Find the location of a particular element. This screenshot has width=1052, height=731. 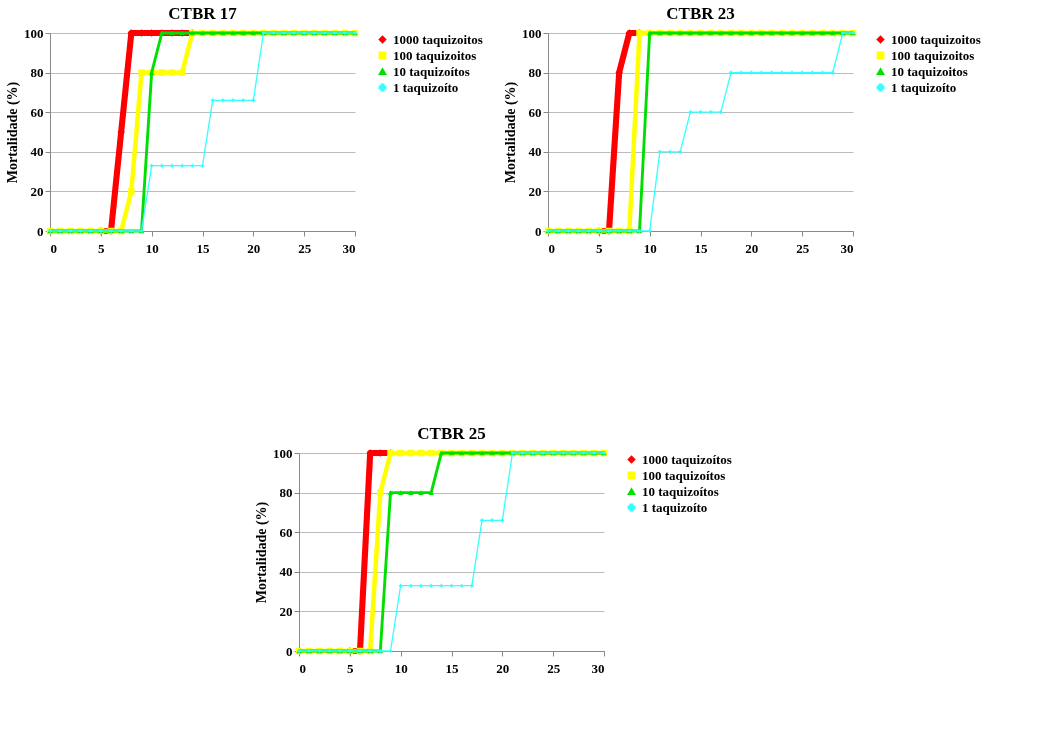

chart-title: CTBR 25 is located at coordinates (451, 433).